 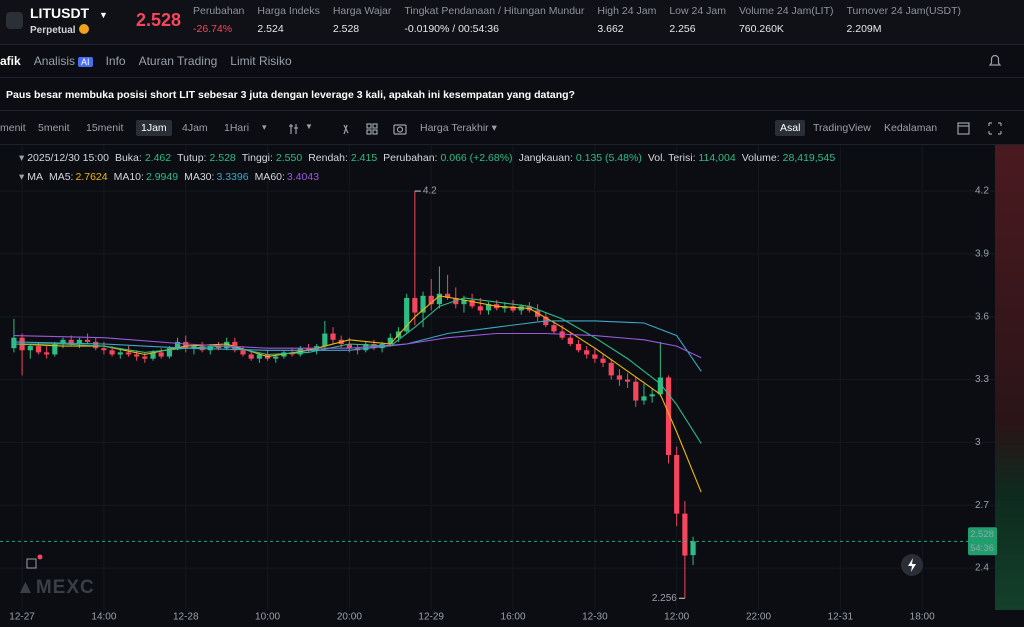 What do you see at coordinates (63, 61) in the screenshot?
I see `tab: Analisis AI` at bounding box center [63, 61].